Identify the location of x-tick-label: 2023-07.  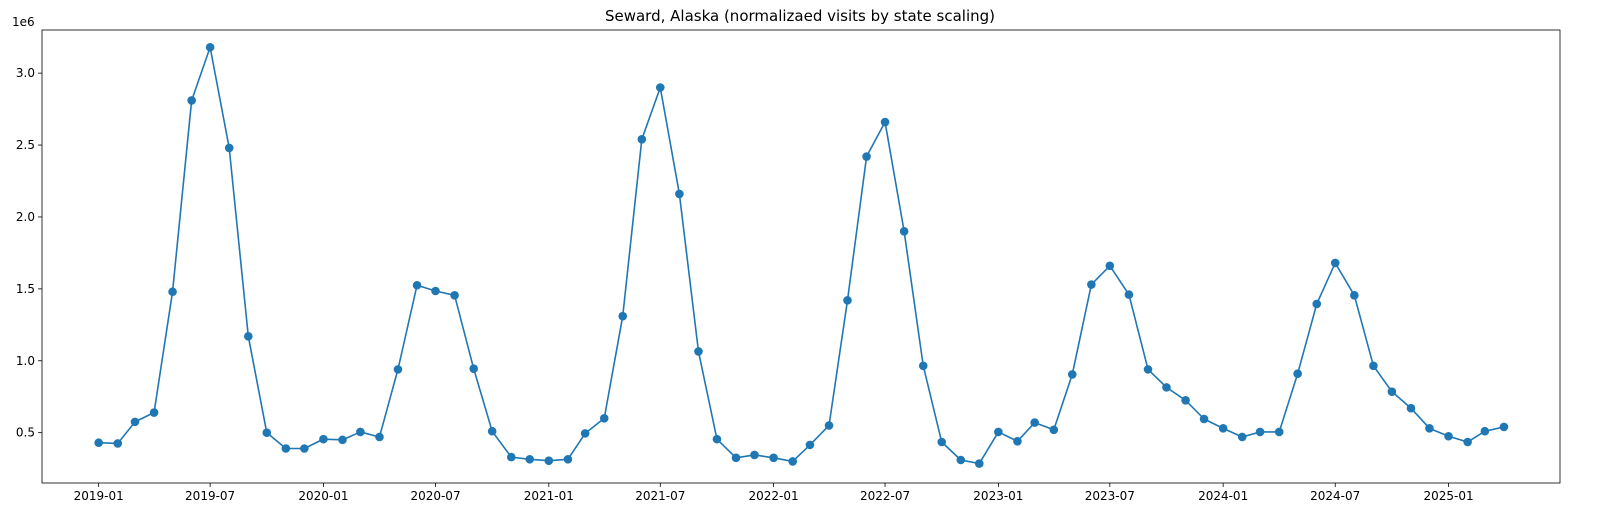
(1110, 496).